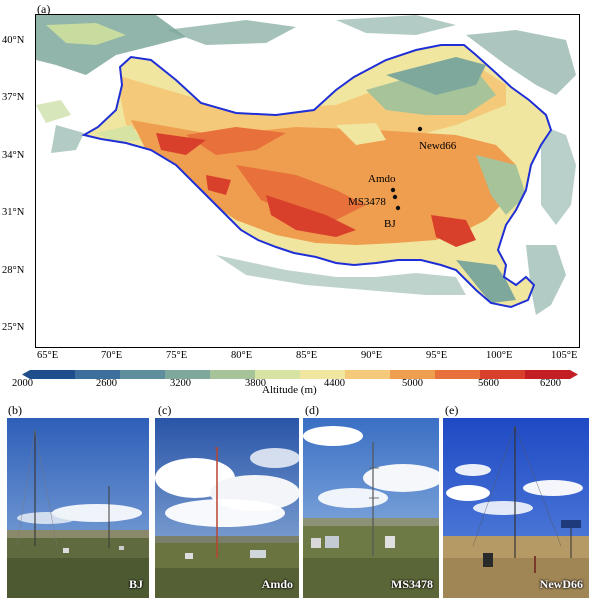 The height and width of the screenshot is (600, 590). Describe the element at coordinates (367, 202) in the screenshot. I see `station-label-ms3478: MS3478` at that location.